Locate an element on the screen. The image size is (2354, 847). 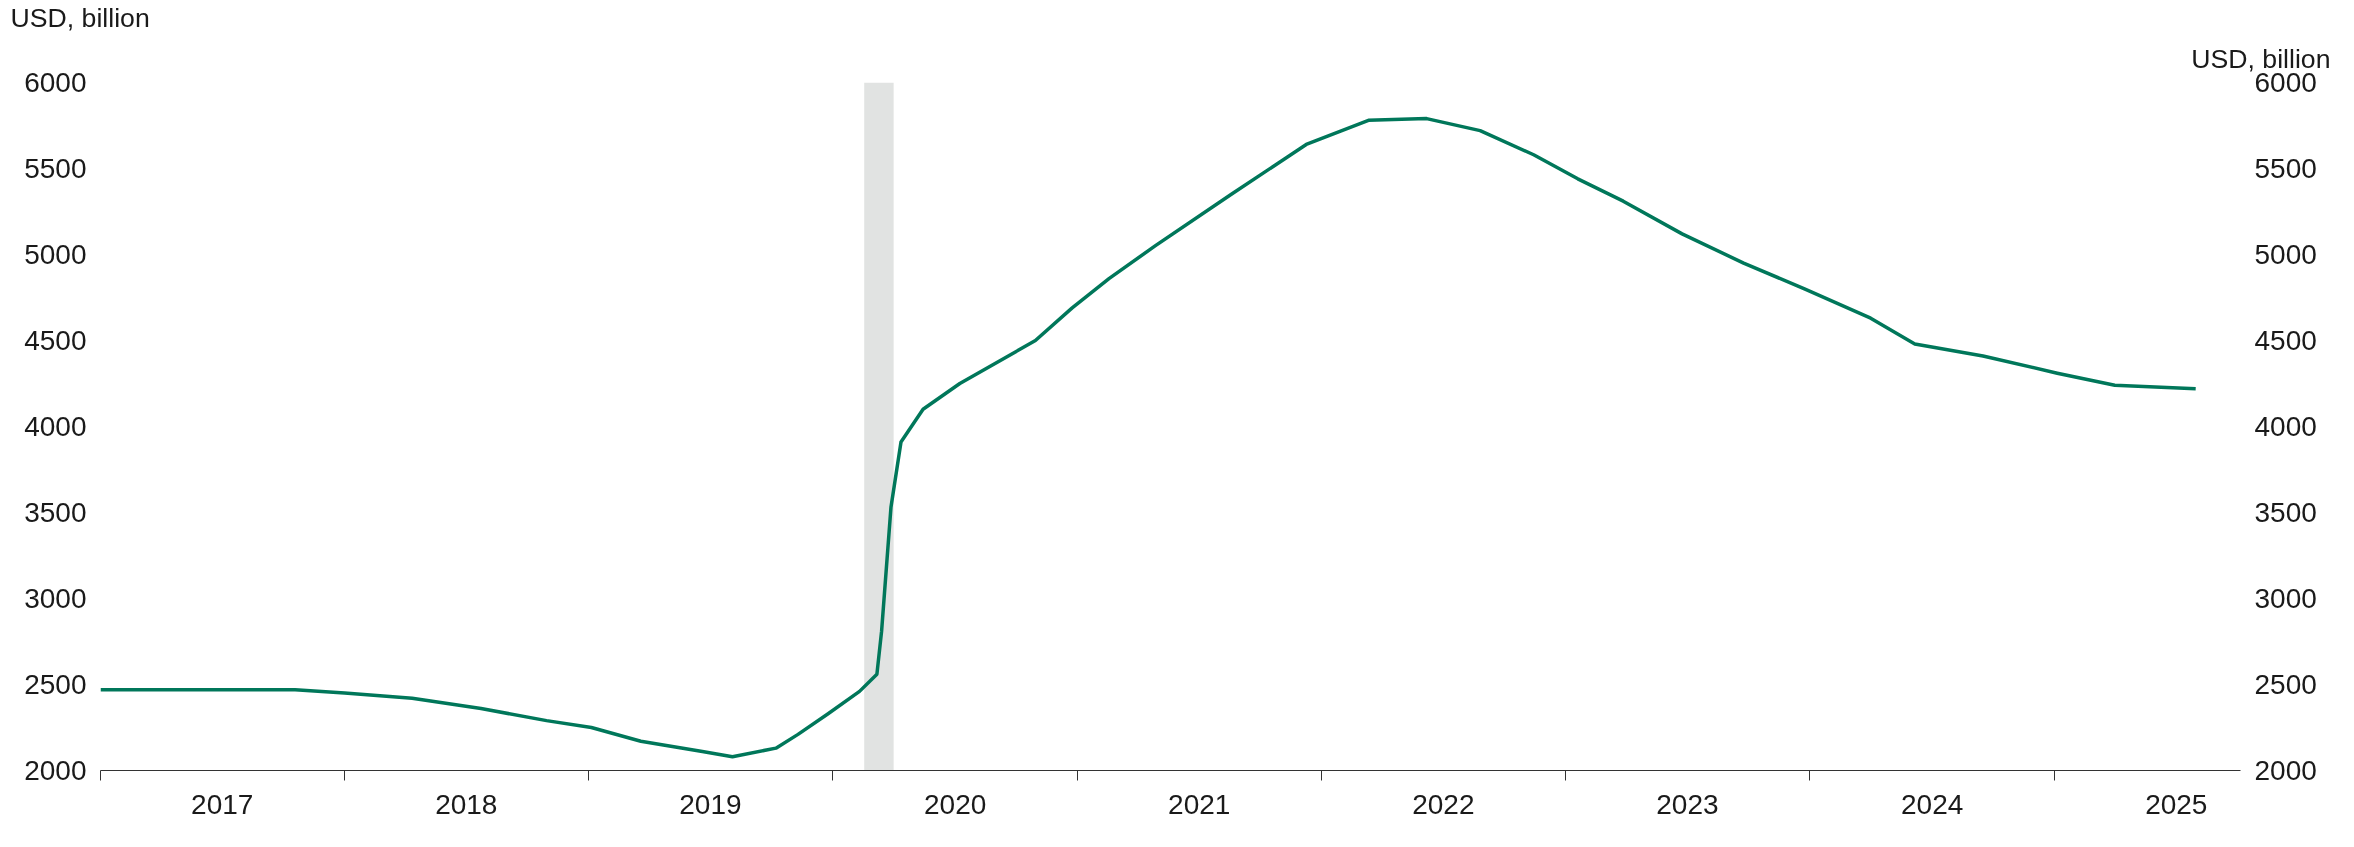
y-tick-label: 3000 is located at coordinates (55, 598).